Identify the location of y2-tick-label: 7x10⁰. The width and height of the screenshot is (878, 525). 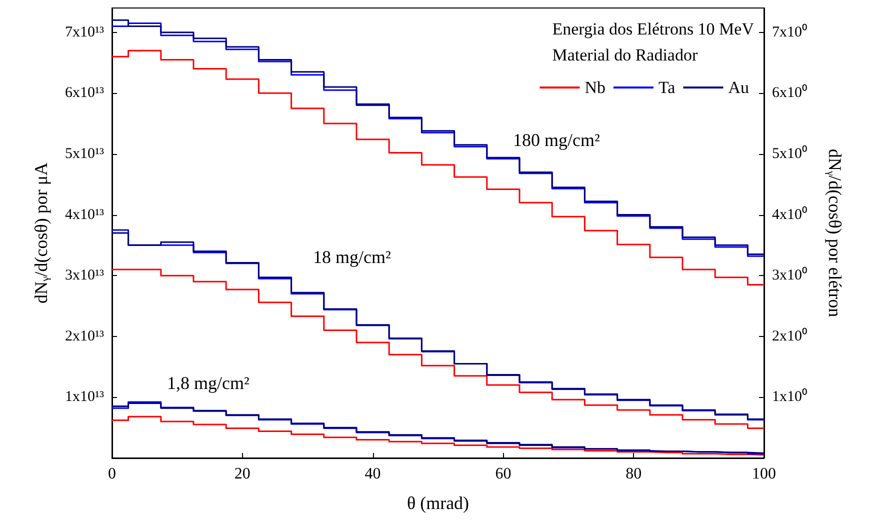
(789, 31).